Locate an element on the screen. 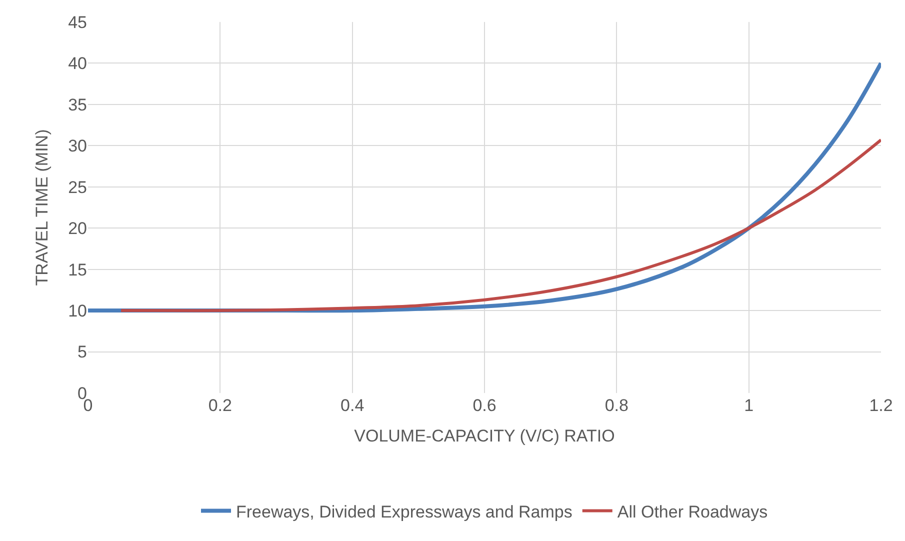 The width and height of the screenshot is (905, 541). y-tick-label: 10 is located at coordinates (77, 311).